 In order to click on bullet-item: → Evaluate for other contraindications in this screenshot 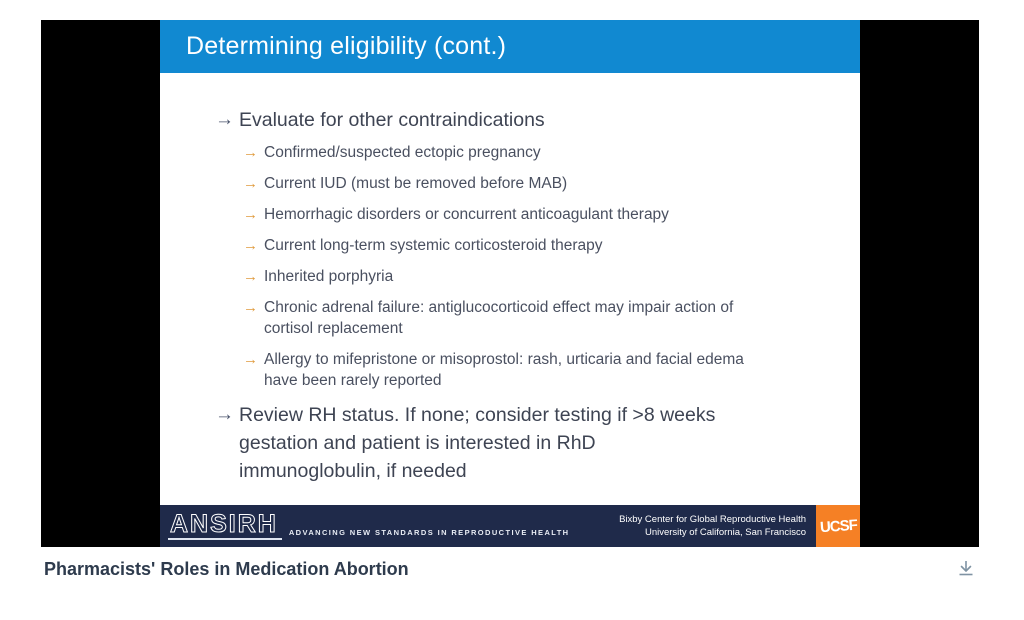, I will do `click(532, 120)`.